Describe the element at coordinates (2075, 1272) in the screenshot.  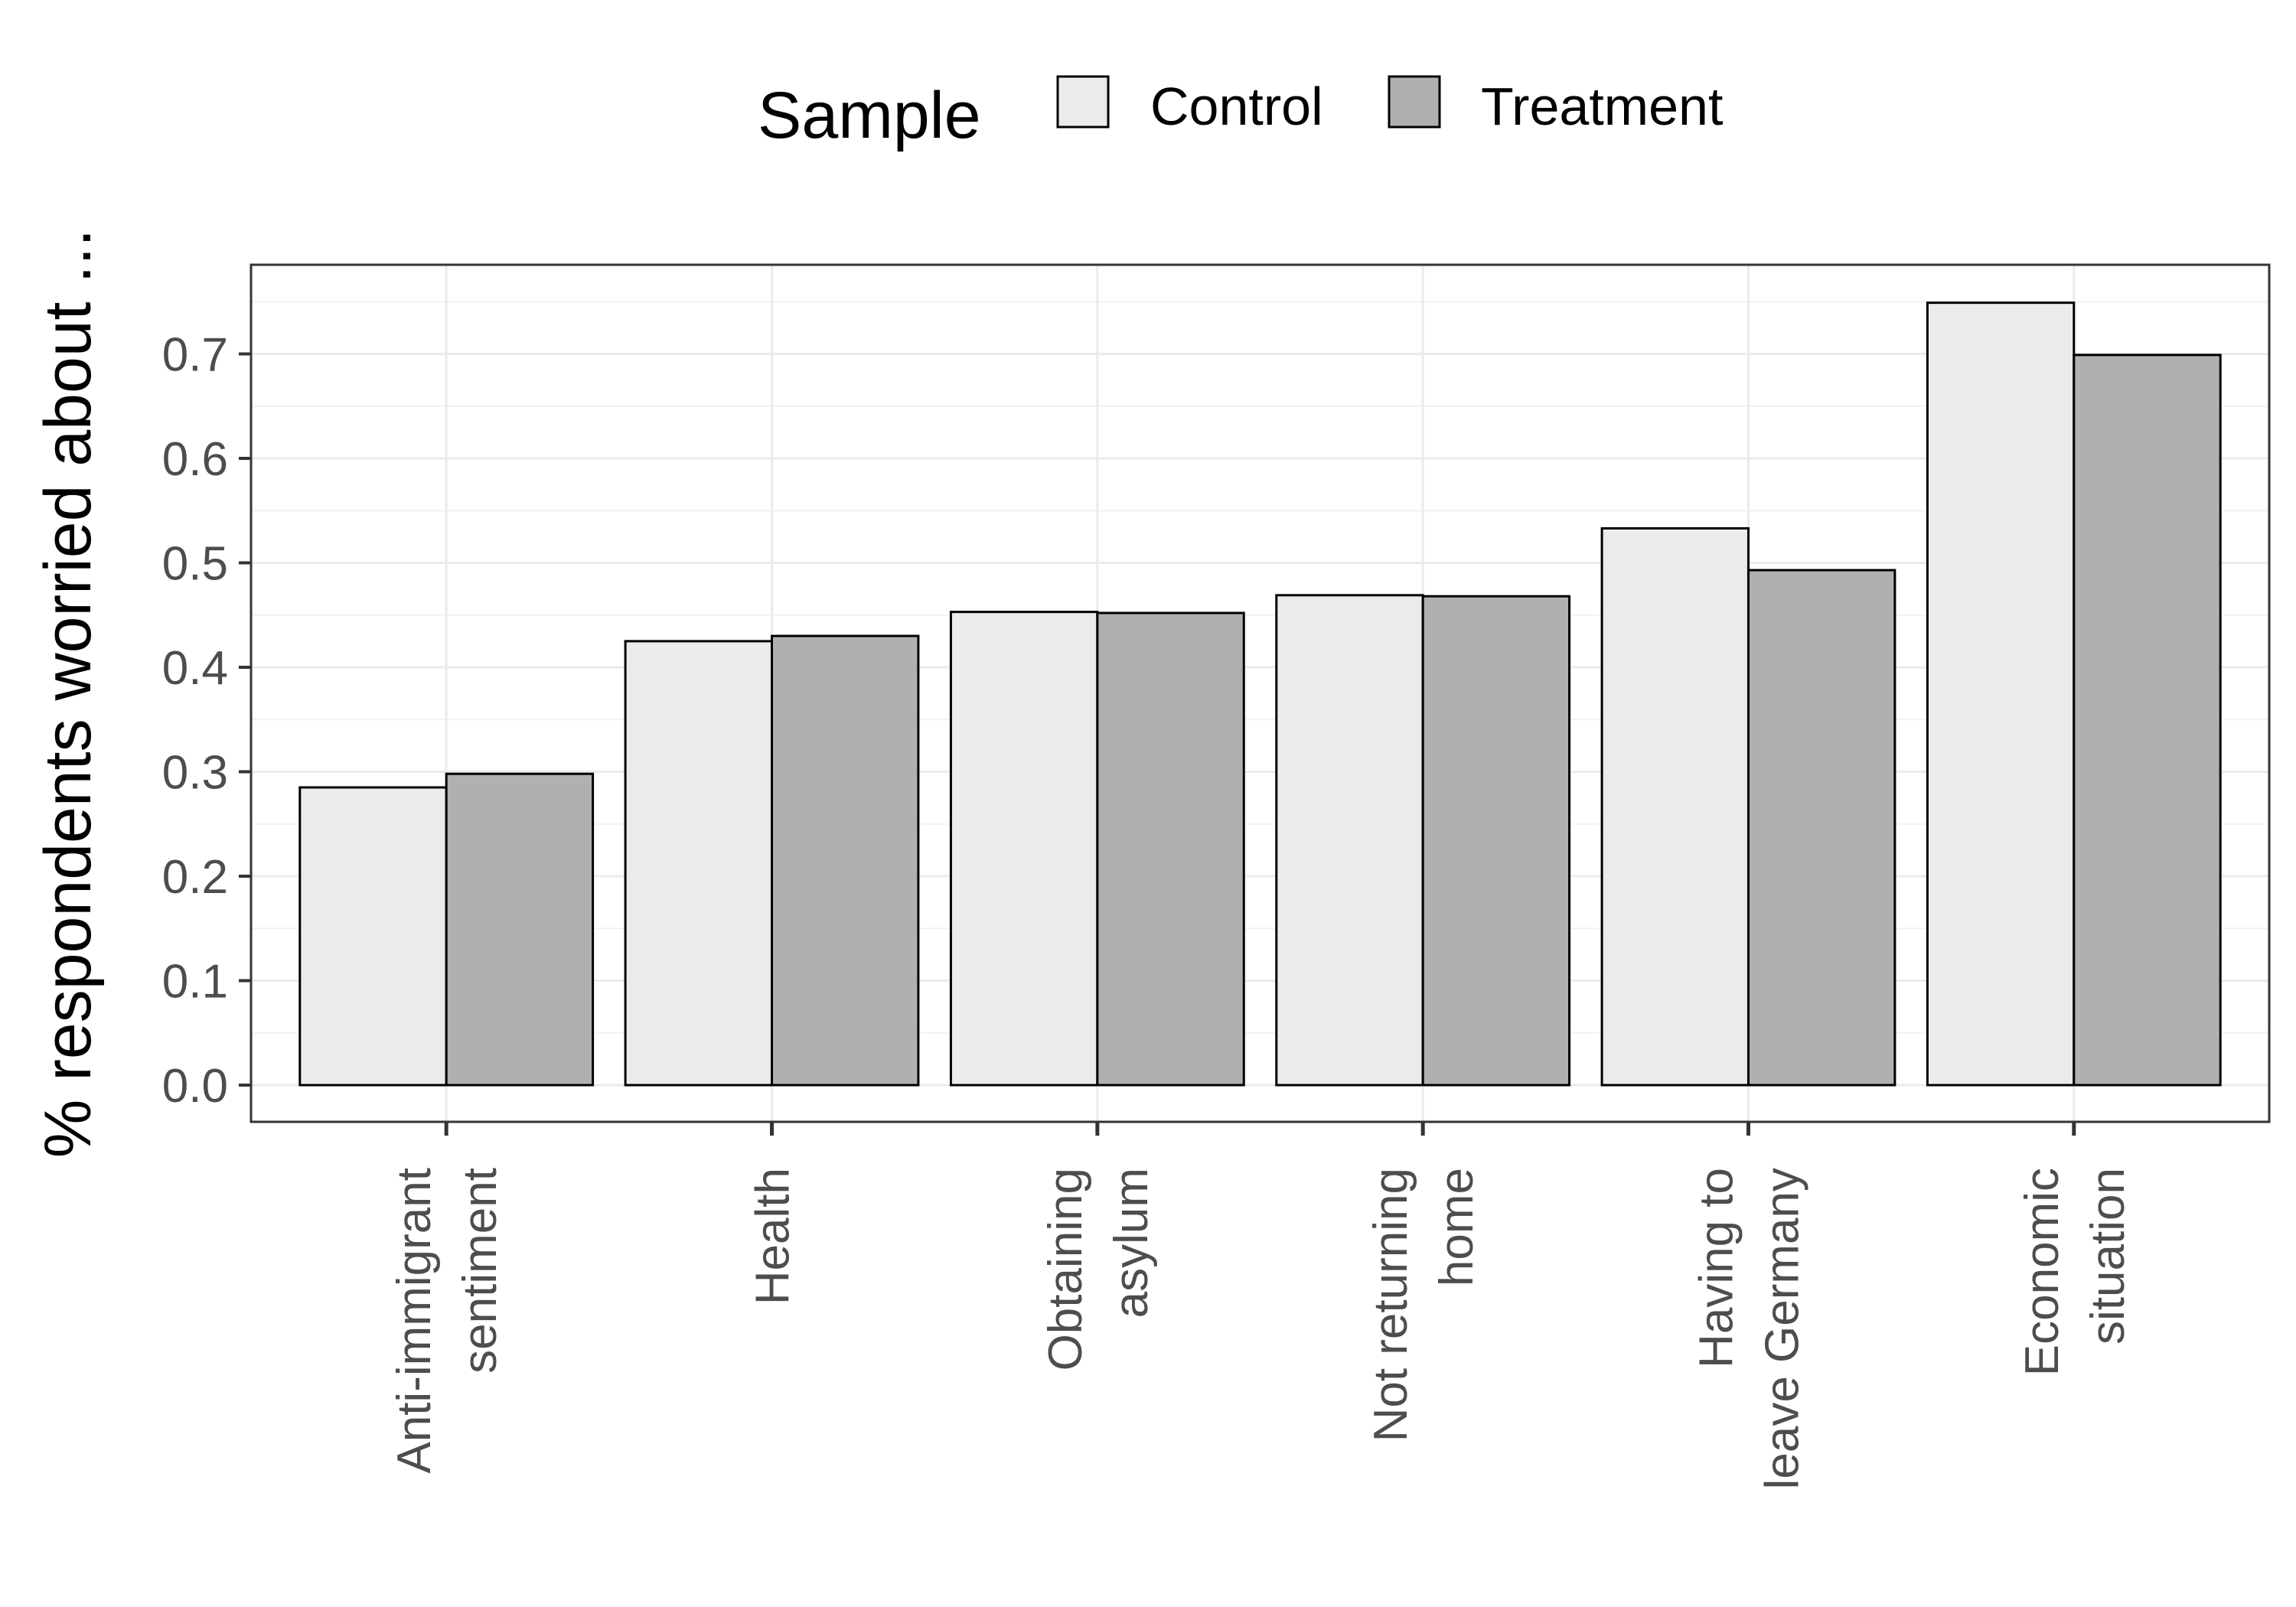
I see `x-tick-label: Economic situation` at that location.